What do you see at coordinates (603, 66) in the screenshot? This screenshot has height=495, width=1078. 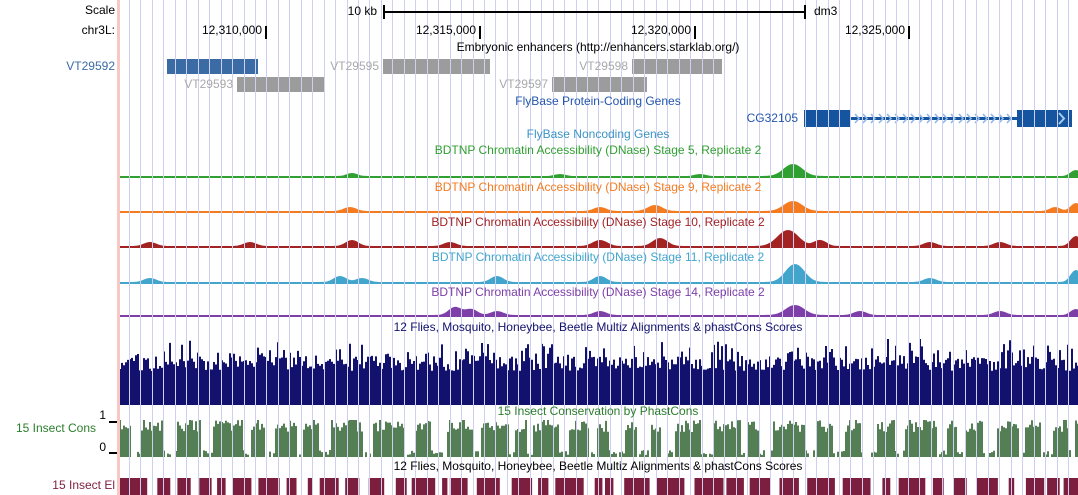 I see `enhancer-label-vt29598: VT29598` at bounding box center [603, 66].